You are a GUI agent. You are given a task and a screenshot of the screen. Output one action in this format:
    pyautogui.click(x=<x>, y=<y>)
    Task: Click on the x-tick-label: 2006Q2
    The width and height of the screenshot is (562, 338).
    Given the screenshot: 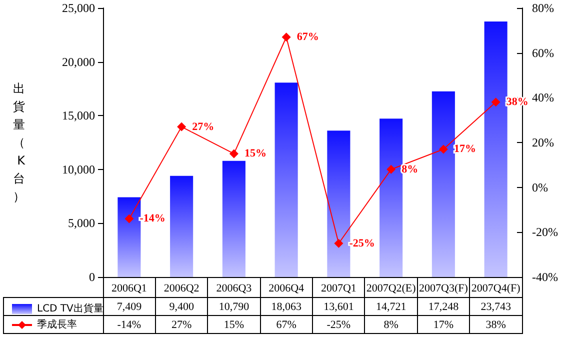 What is the action you would take?
    pyautogui.click(x=182, y=288)
    